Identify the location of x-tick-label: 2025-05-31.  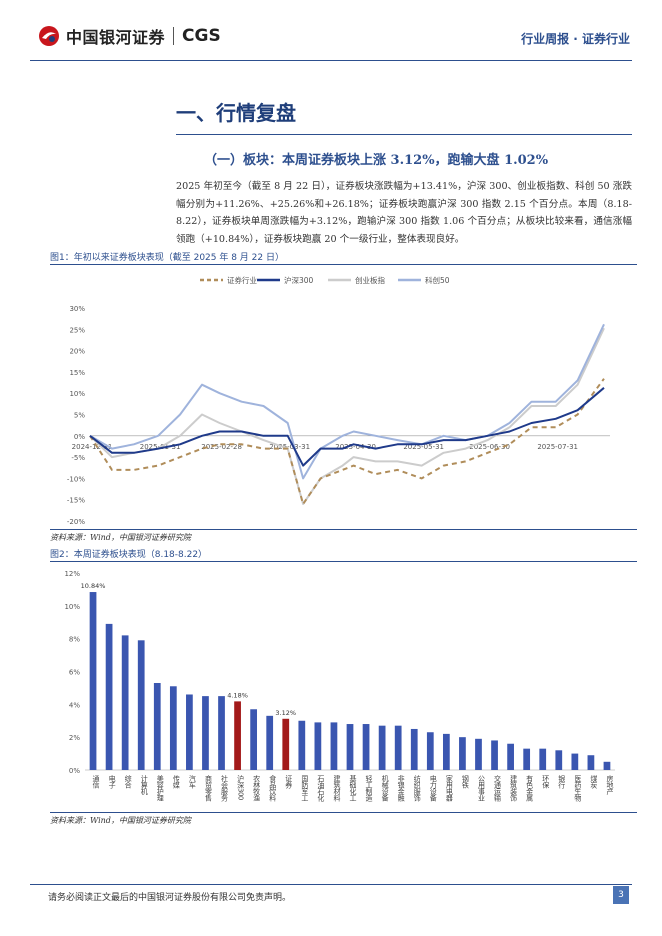
(423, 447).